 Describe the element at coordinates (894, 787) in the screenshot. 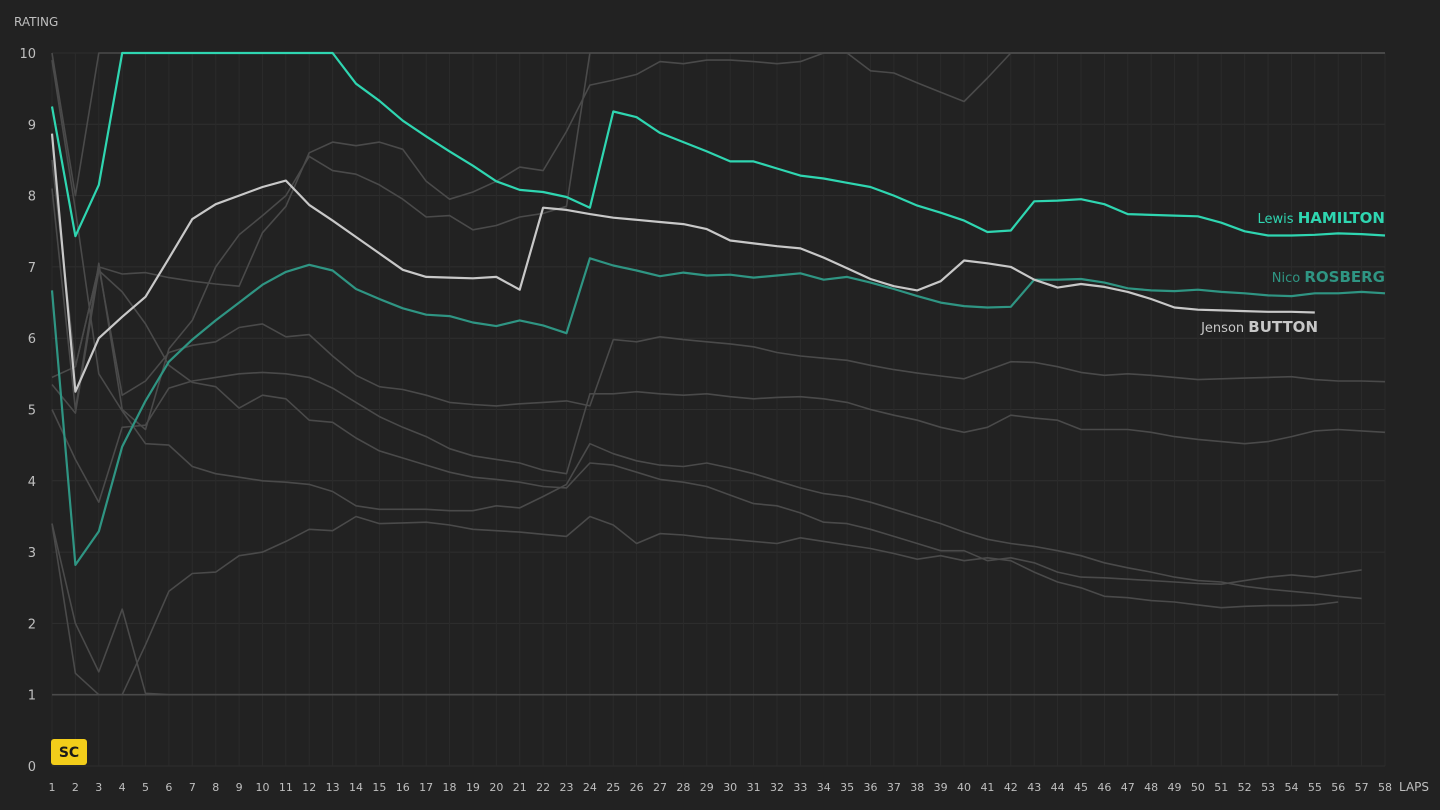

I see `x-tick-label: 37` at that location.